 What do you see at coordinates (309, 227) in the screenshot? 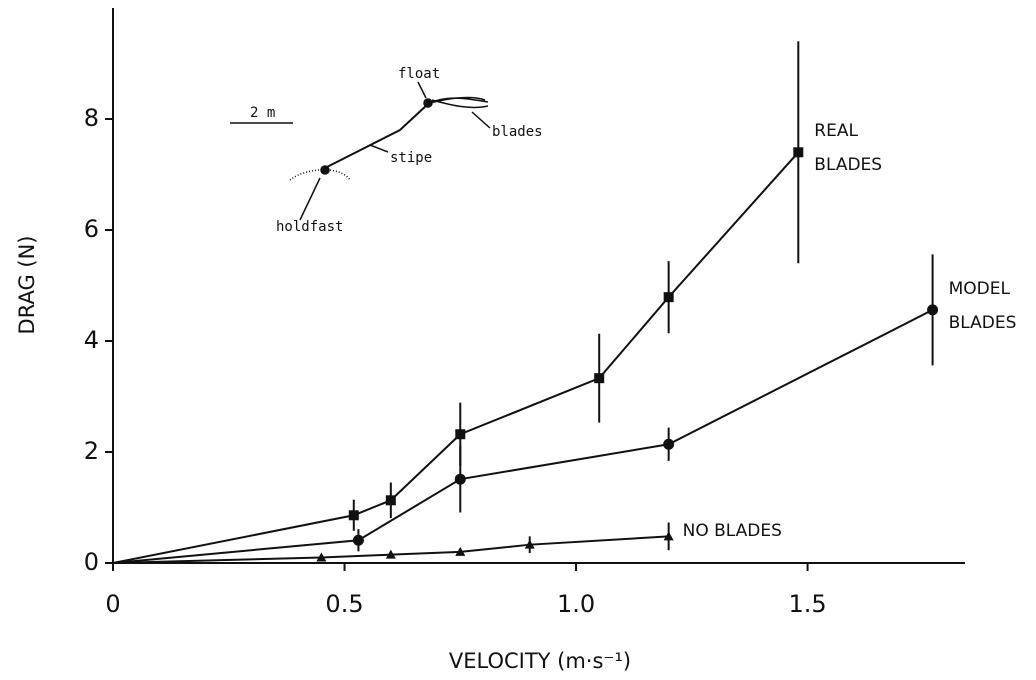
I see `annotation: holdfast` at bounding box center [309, 227].